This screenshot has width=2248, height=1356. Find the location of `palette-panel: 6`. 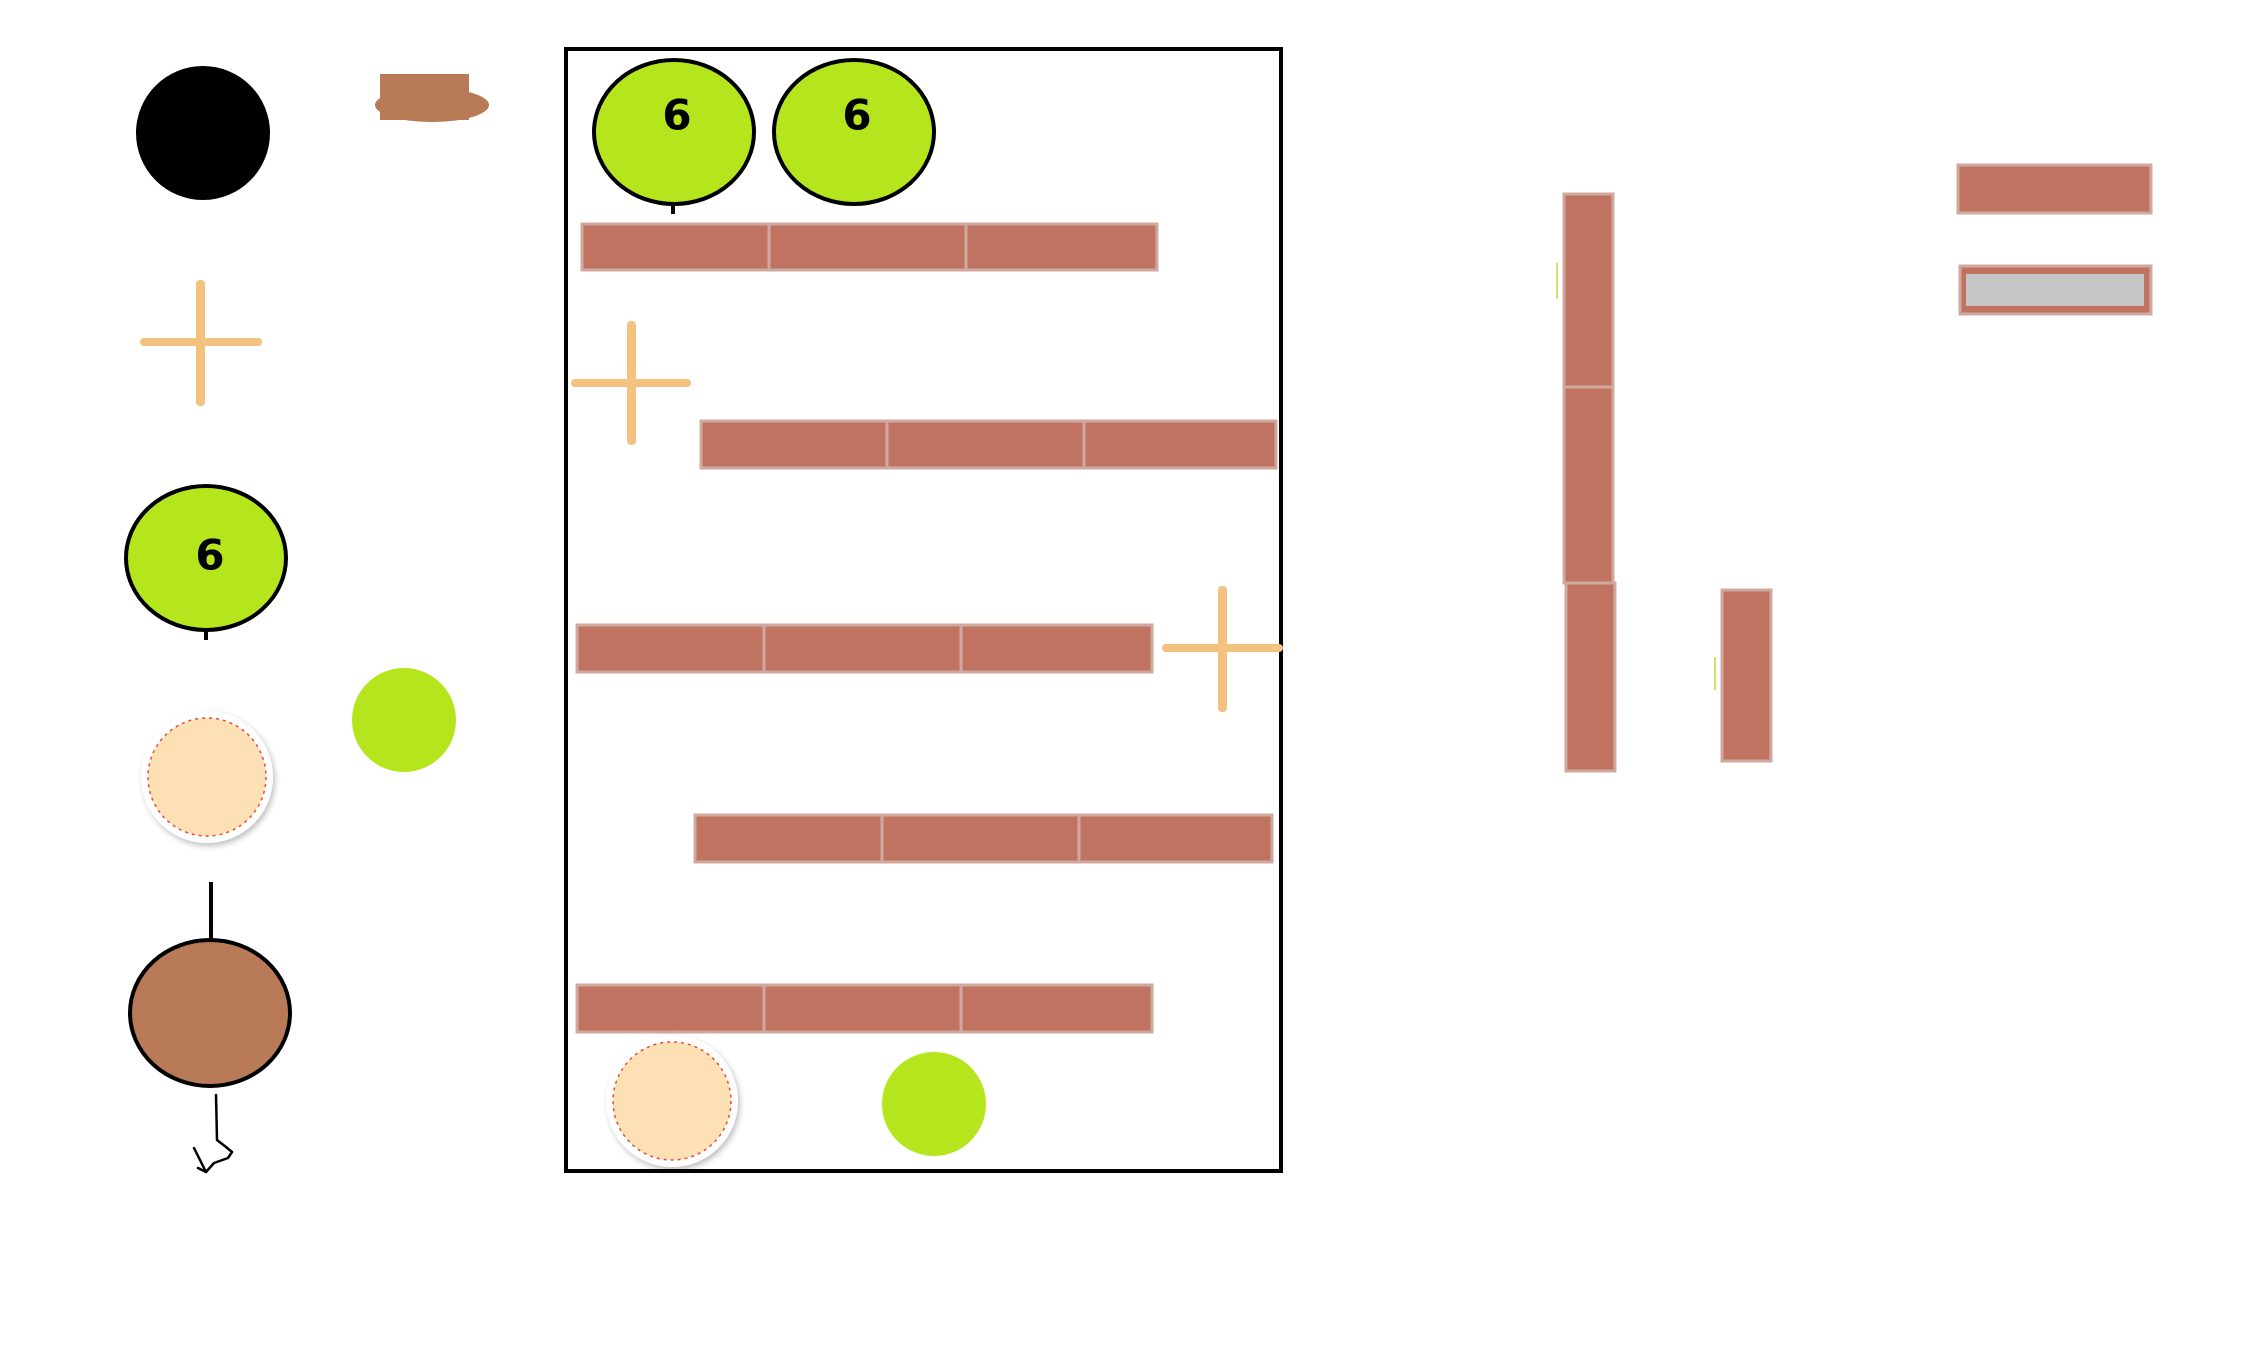

palette-panel: 6 is located at coordinates (306, 620).